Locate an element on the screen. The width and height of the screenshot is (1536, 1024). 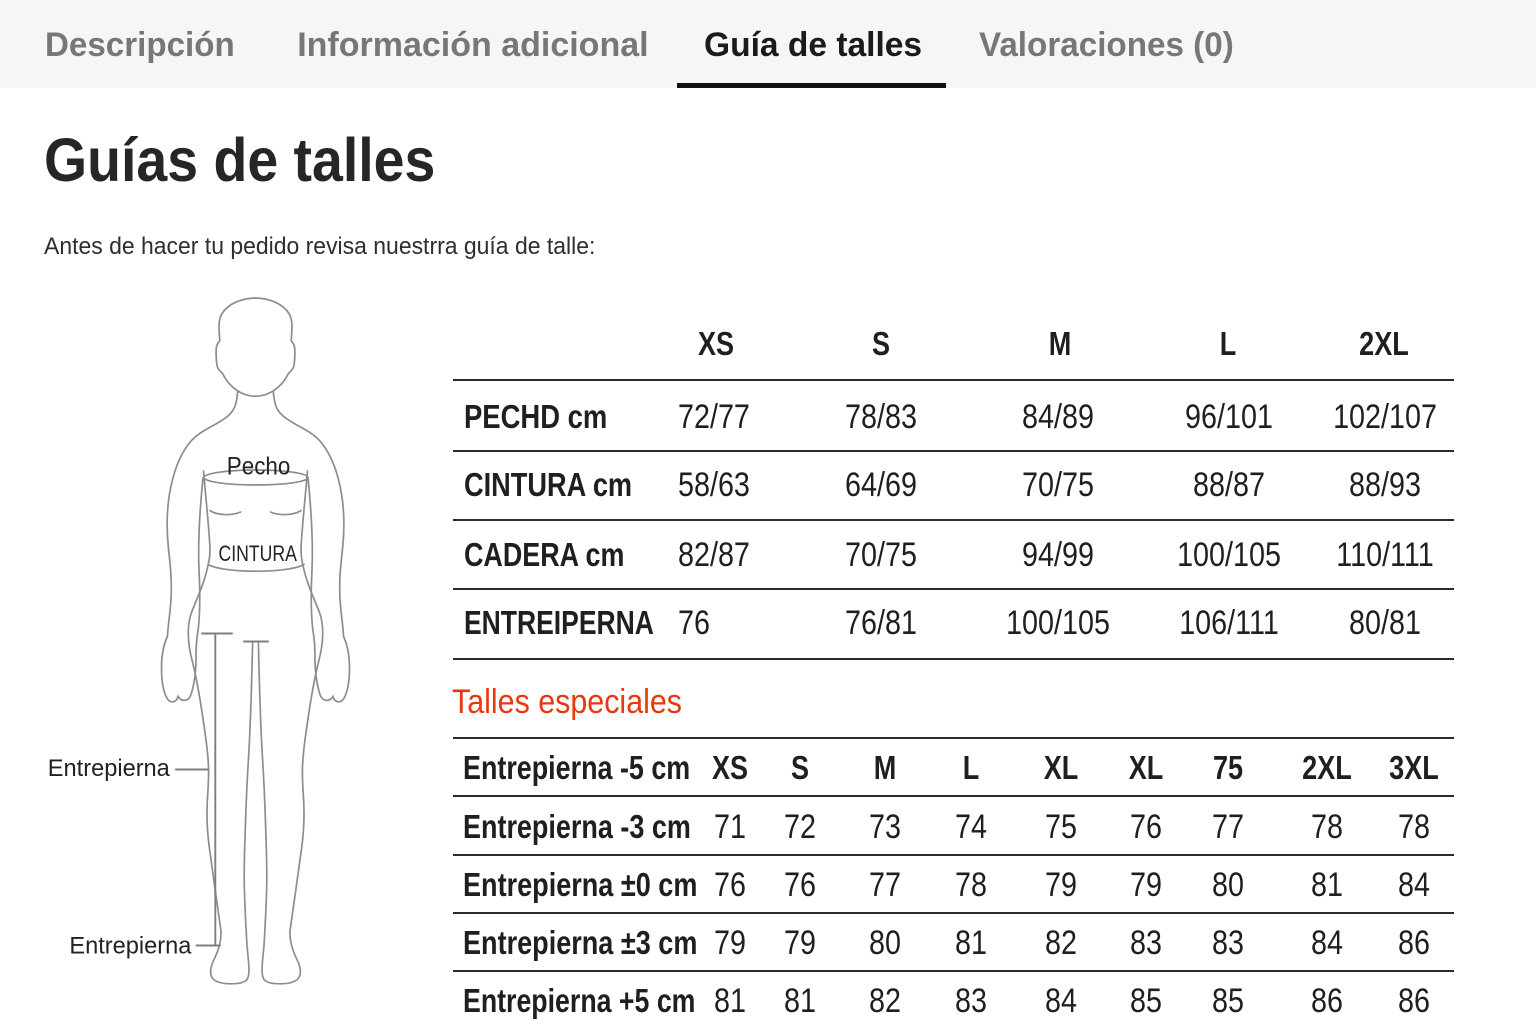
svg-text: Pecho is located at coordinates (258, 467).